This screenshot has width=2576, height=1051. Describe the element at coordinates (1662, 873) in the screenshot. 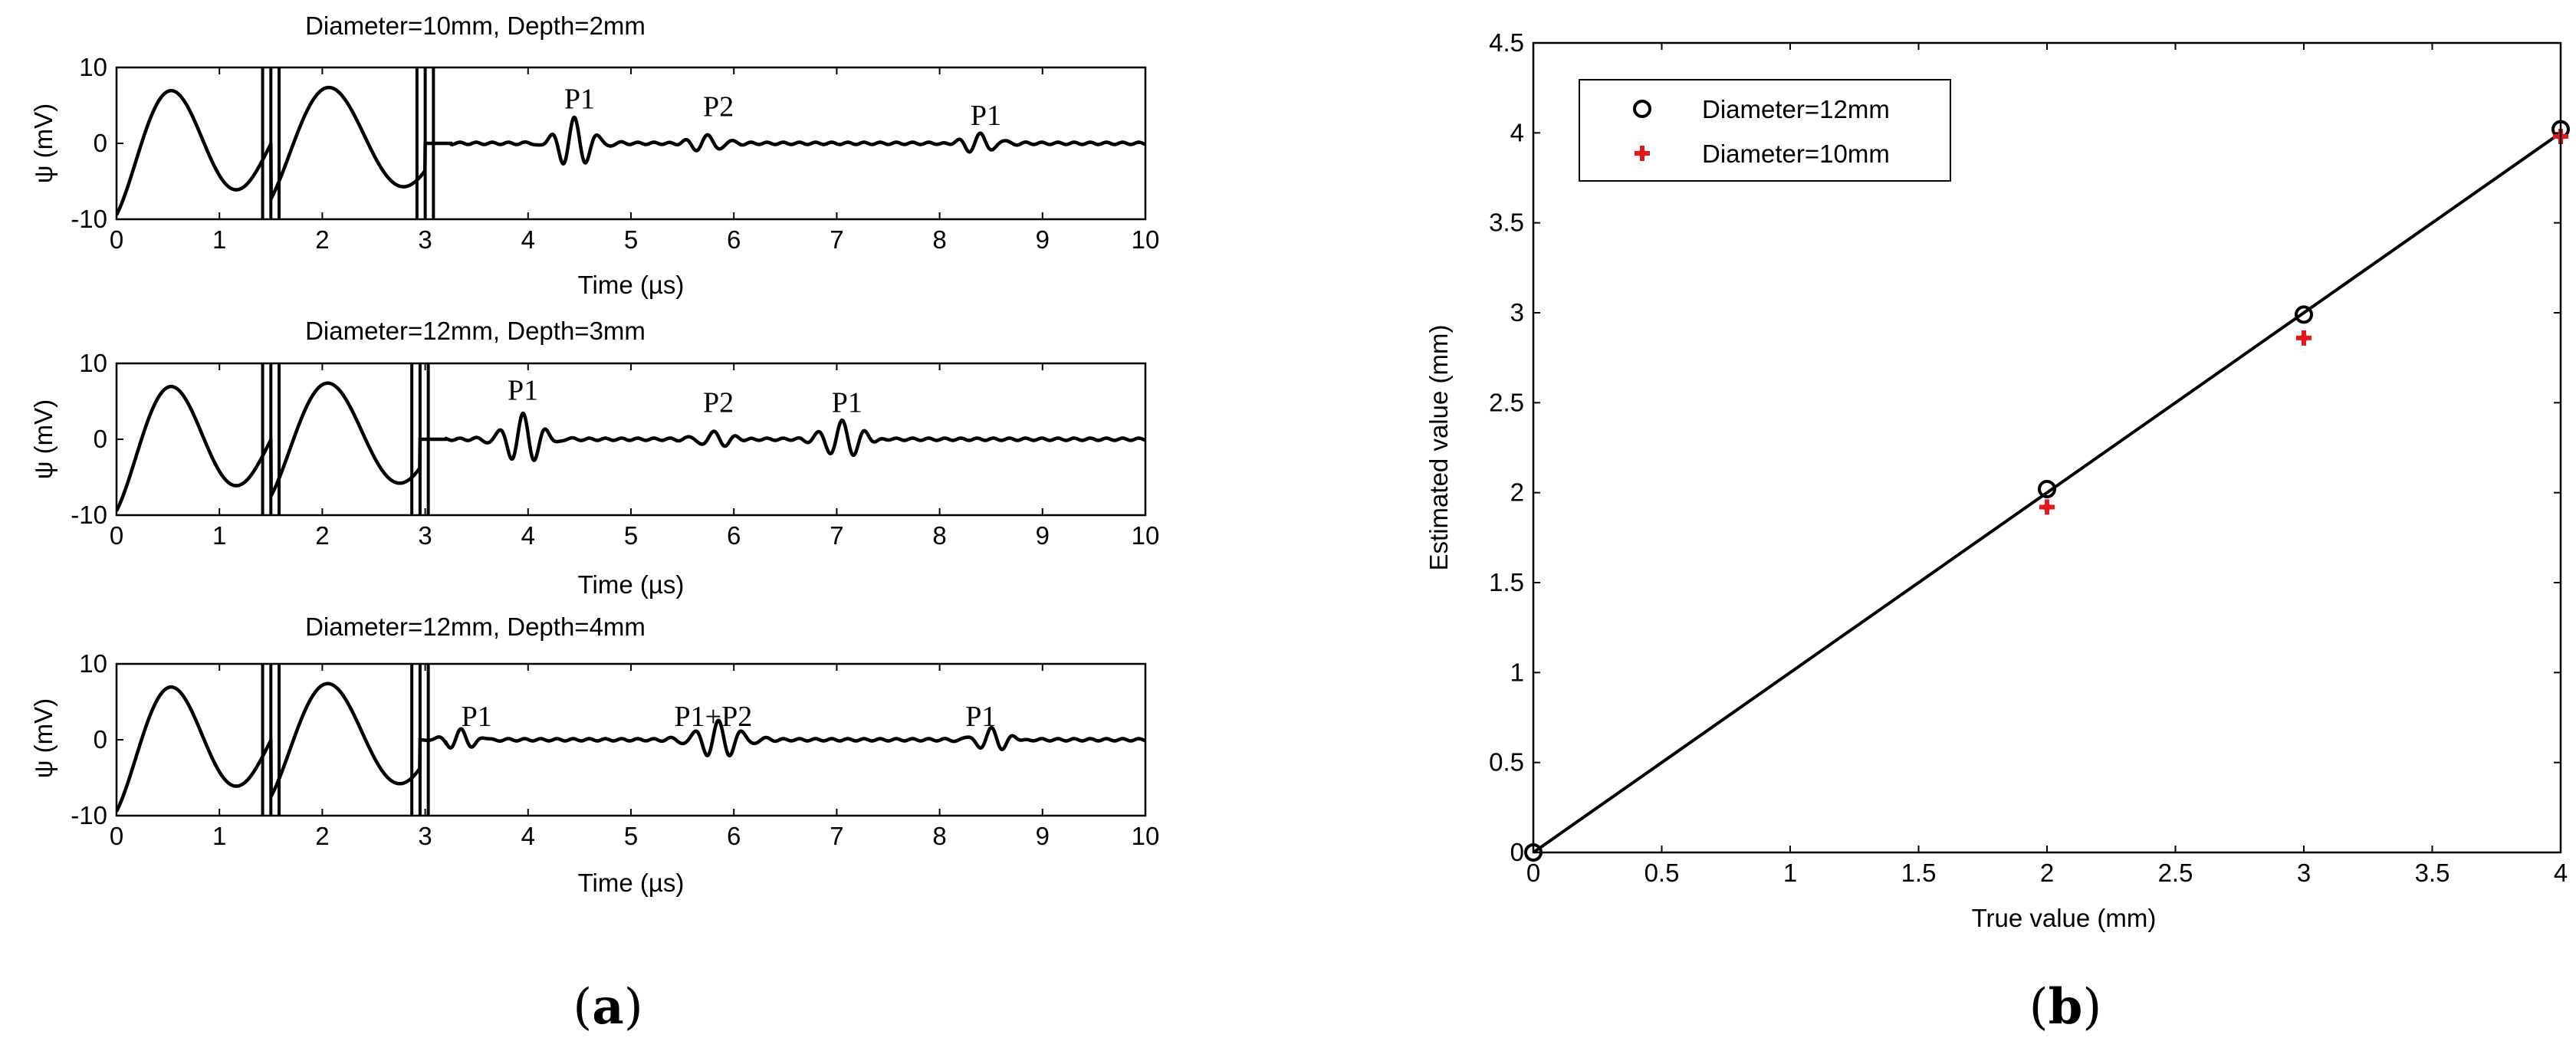

I see `x-tick-label: 0.5` at that location.